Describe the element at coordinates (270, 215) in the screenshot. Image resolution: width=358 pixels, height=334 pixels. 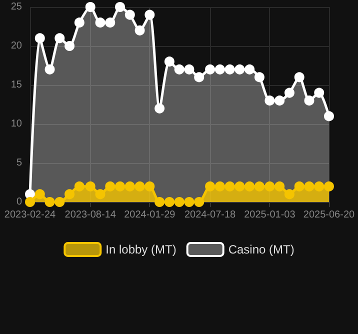
I see `x-tick-label: 2025-01-03` at that location.